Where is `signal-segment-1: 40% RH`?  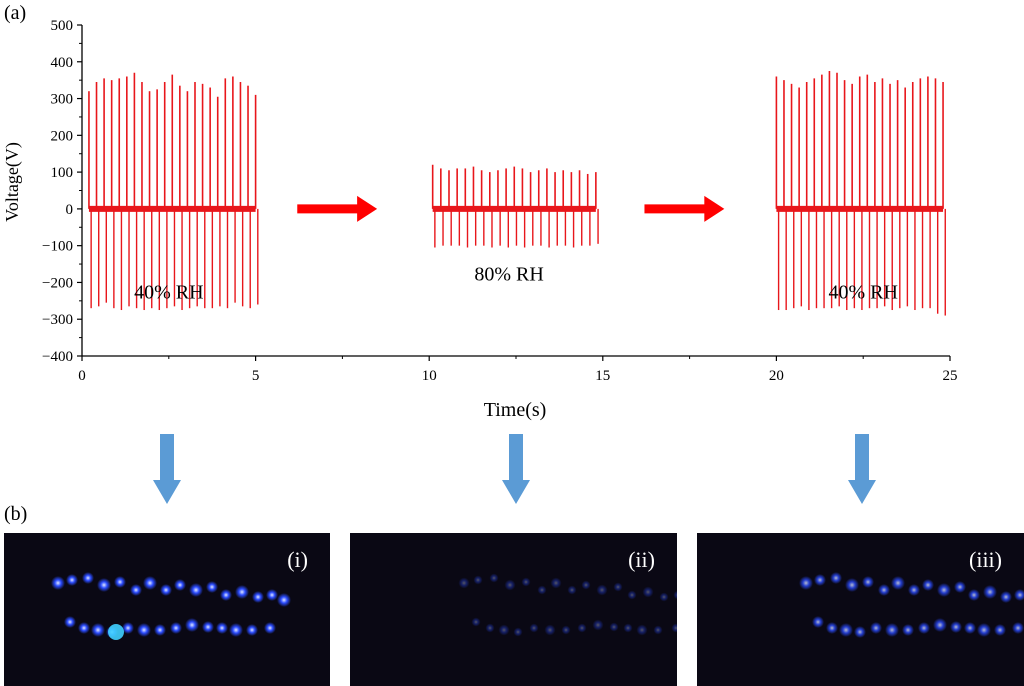 signal-segment-1: 40% RH is located at coordinates (173, 191).